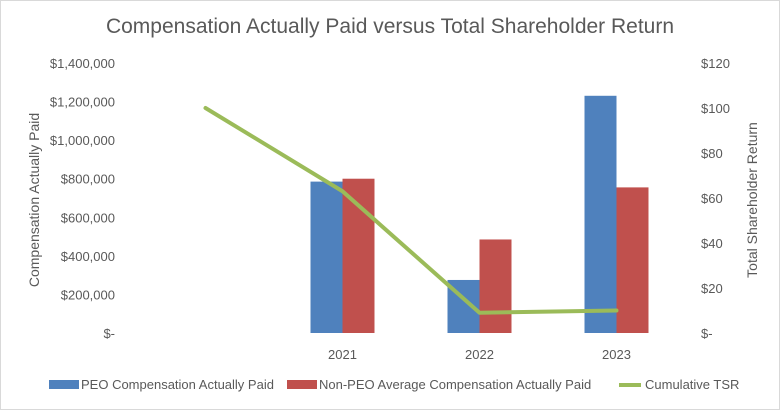  Describe the element at coordinates (88, 256) in the screenshot. I see `left-tick-label: $400,000` at that location.